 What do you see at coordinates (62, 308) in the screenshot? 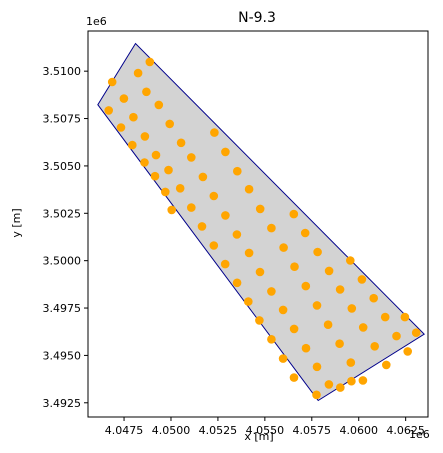
I see `y-tick-label: 3.4975` at bounding box center [62, 308].